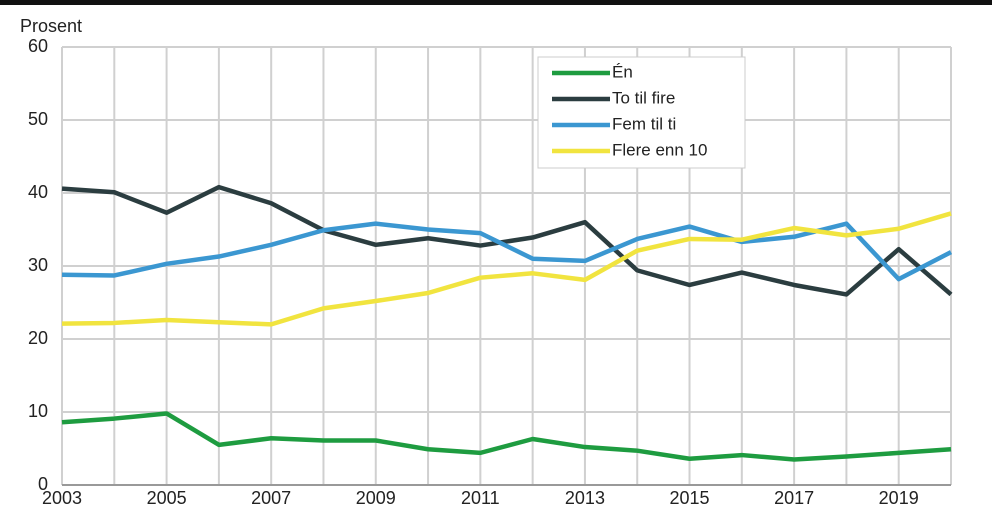 This screenshot has height=517, width=992. Describe the element at coordinates (659, 149) in the screenshot. I see `legend-label: Flere enn 10` at that location.